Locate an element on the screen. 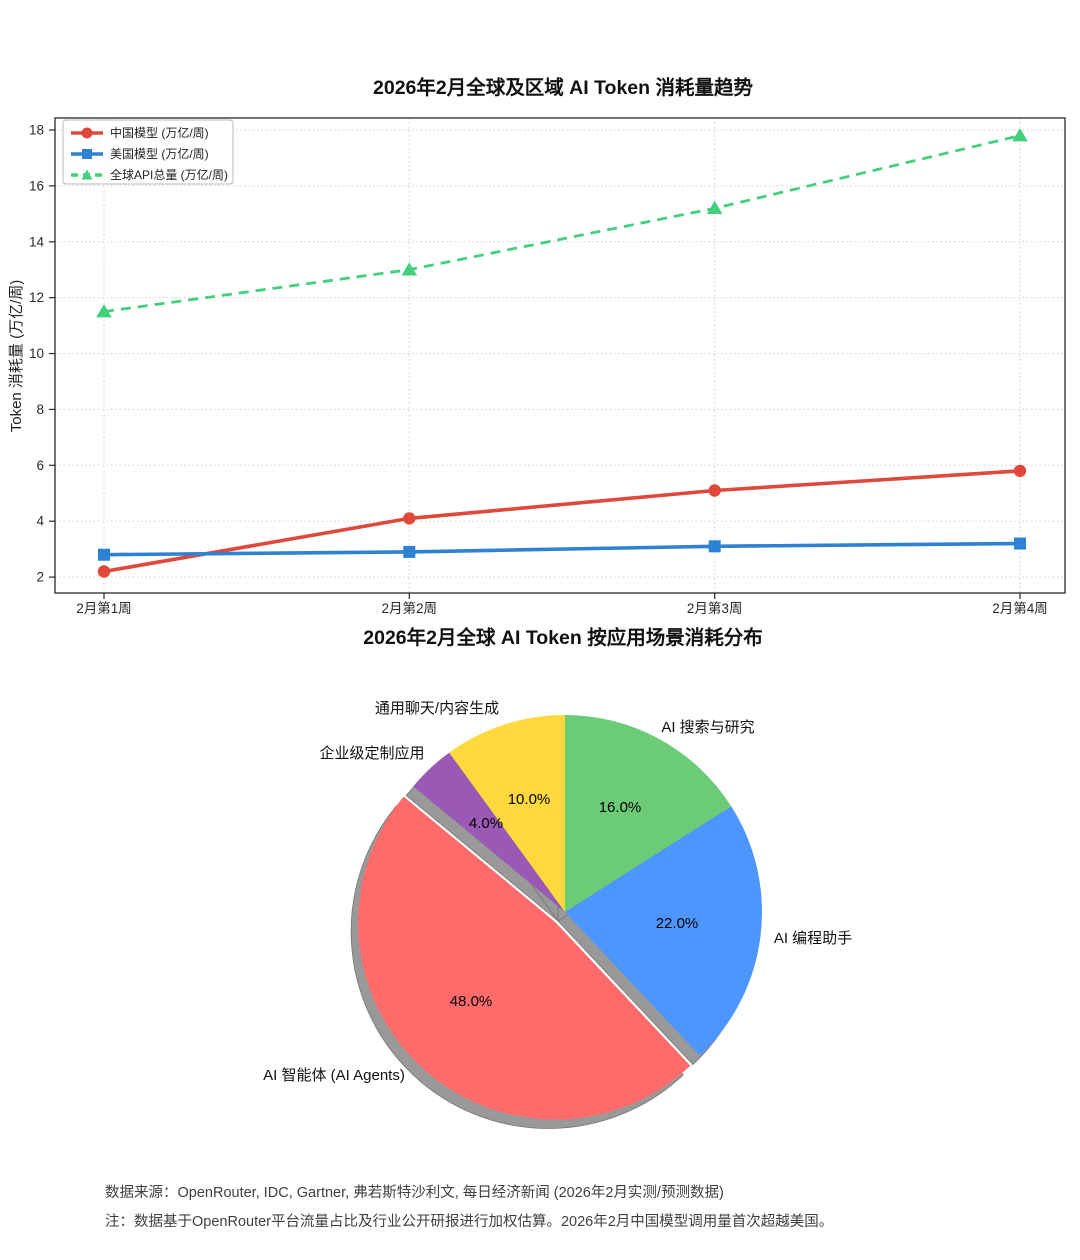 This screenshot has width=1080, height=1260. pie-percent-label: 22.0% is located at coordinates (677, 923).